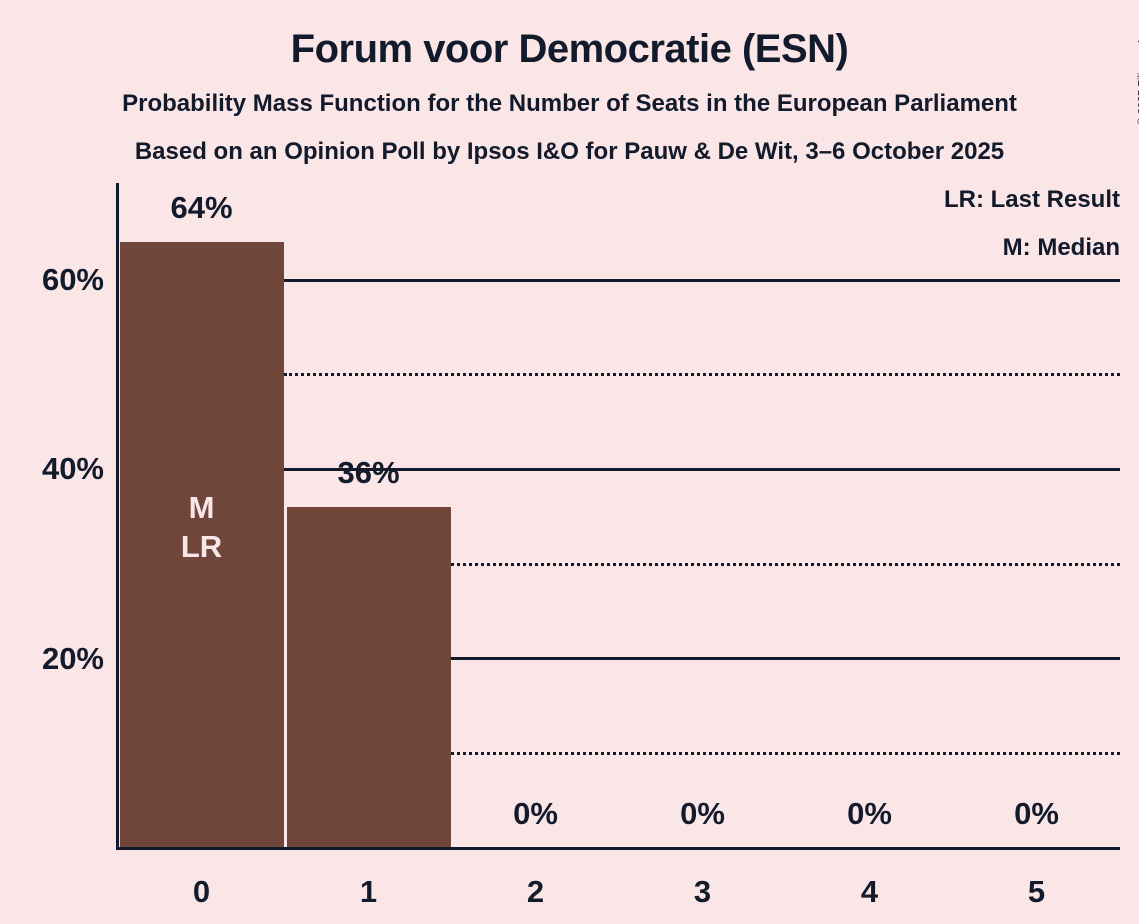  What do you see at coordinates (1031, 199) in the screenshot?
I see `legend-last-result: LR: Last Result` at bounding box center [1031, 199].